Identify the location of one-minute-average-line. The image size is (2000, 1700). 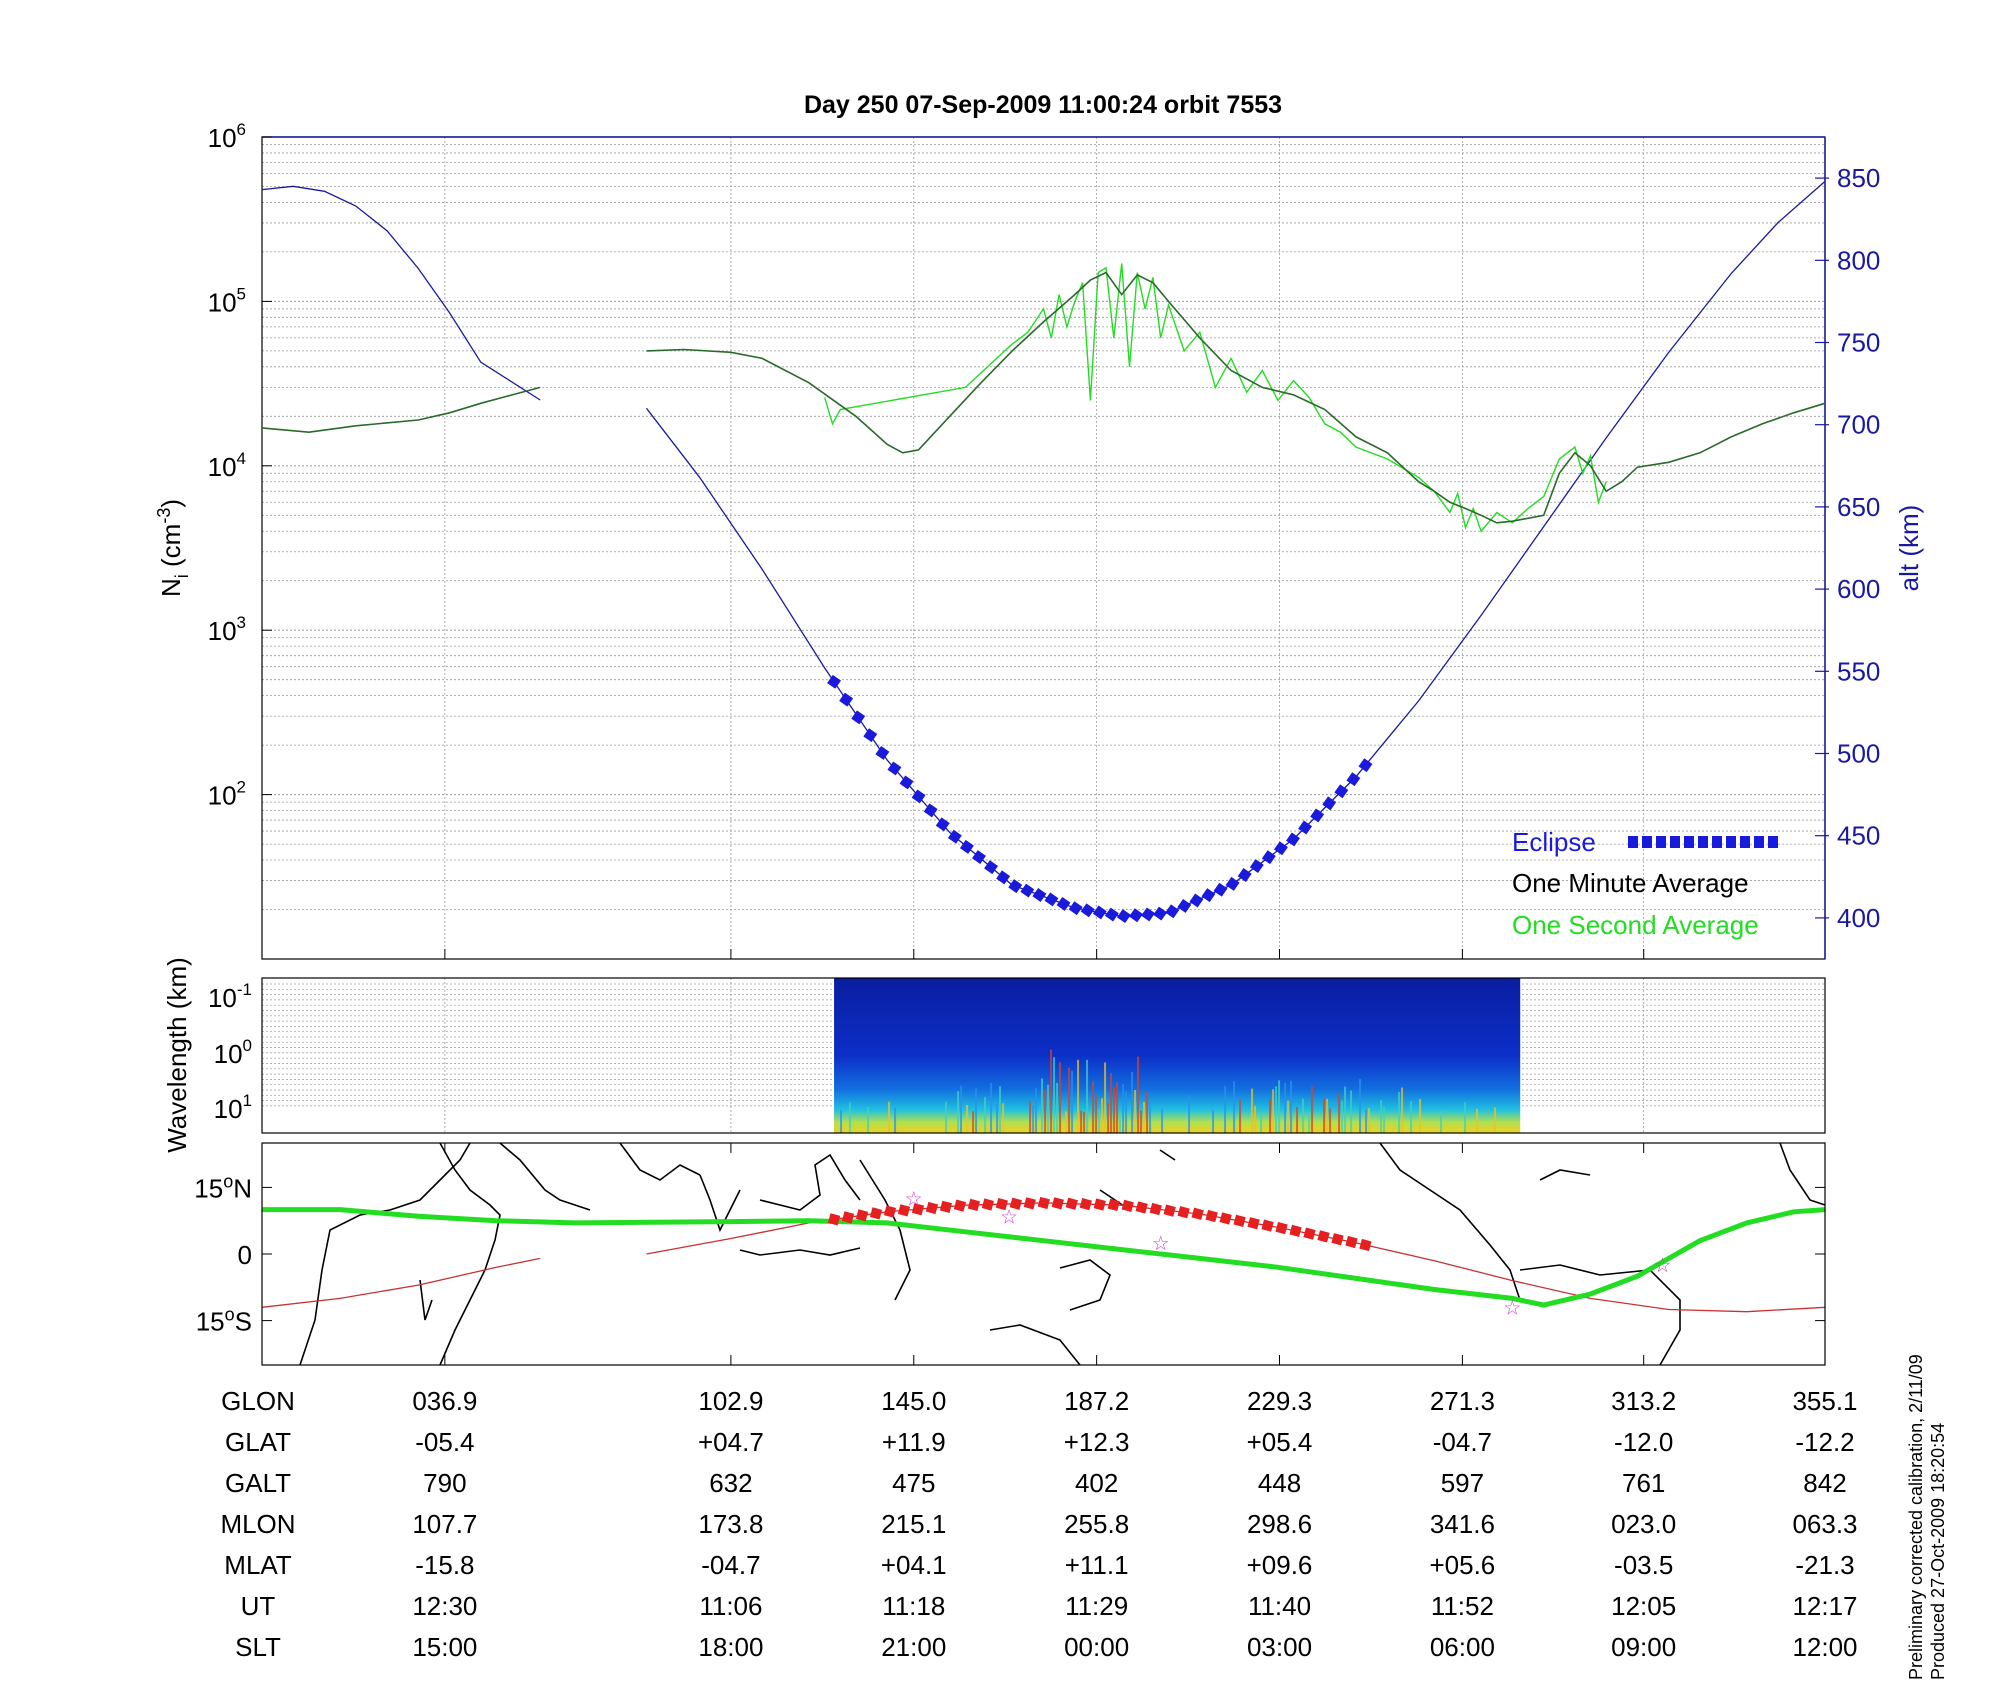
(1043, 397).